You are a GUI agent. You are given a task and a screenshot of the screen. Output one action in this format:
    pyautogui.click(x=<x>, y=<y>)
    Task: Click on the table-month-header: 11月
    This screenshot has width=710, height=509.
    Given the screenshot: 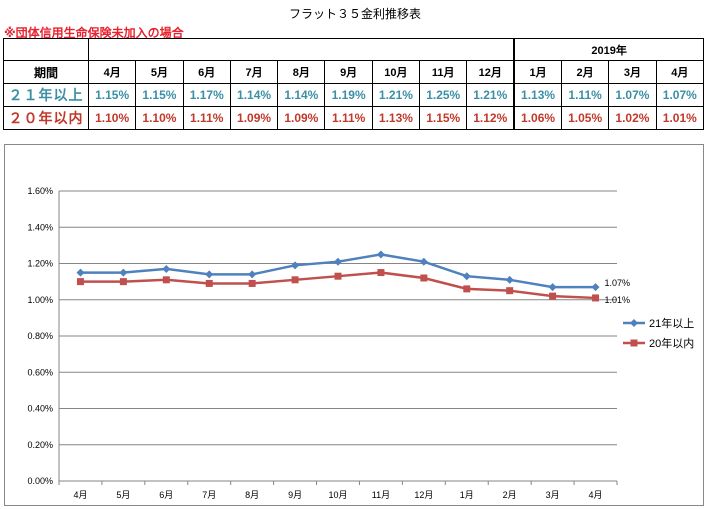 What is the action you would take?
    pyautogui.click(x=443, y=72)
    